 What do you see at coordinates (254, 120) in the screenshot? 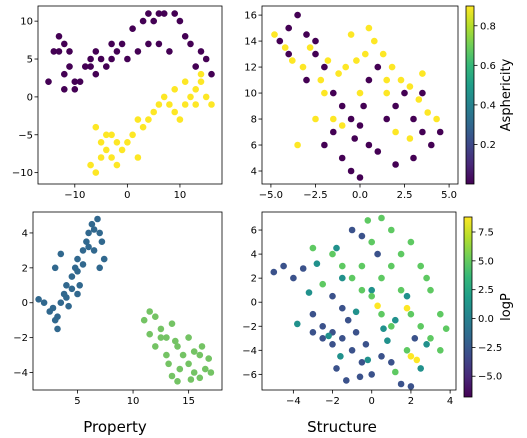
I see `y-tick-label: 8` at bounding box center [254, 120].